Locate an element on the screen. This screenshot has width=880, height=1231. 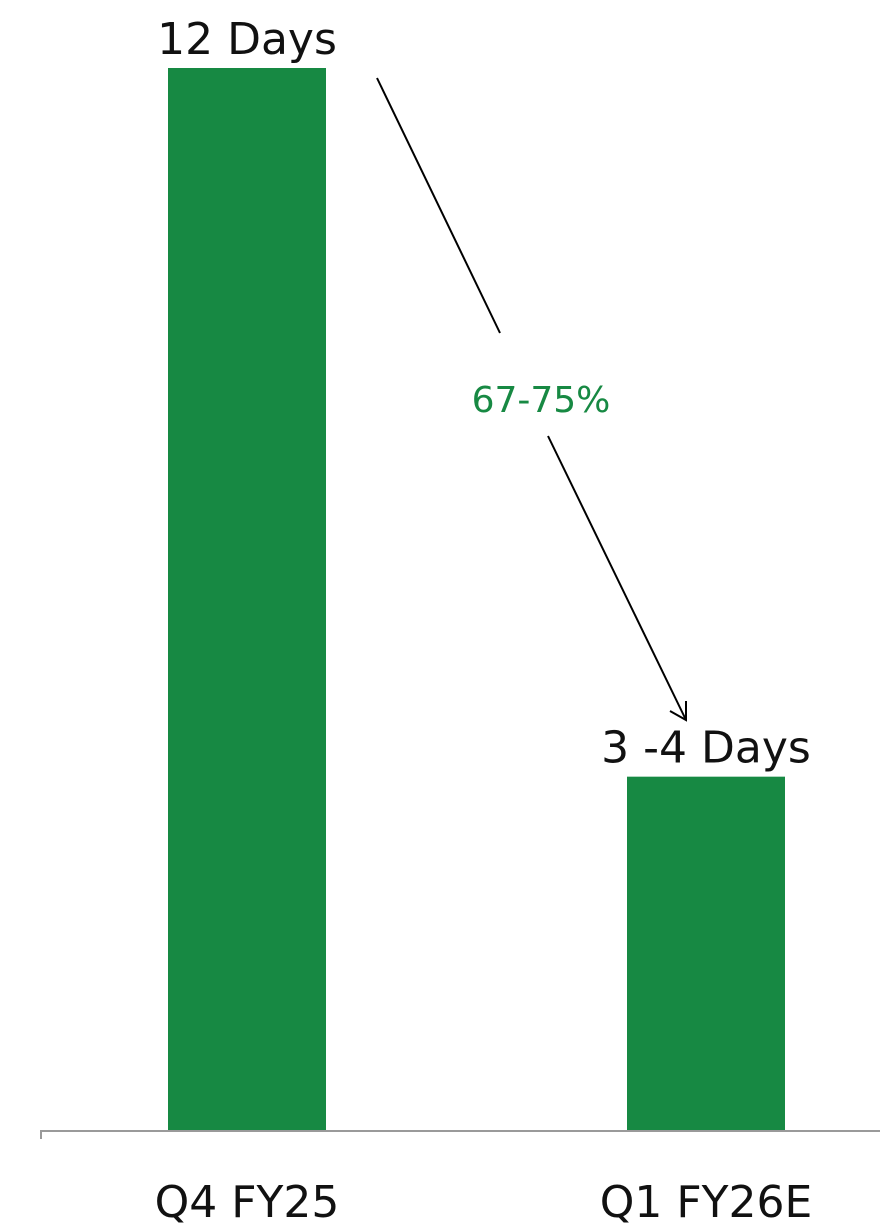
change-arrow-upper-segment is located at coordinates (438, 205).